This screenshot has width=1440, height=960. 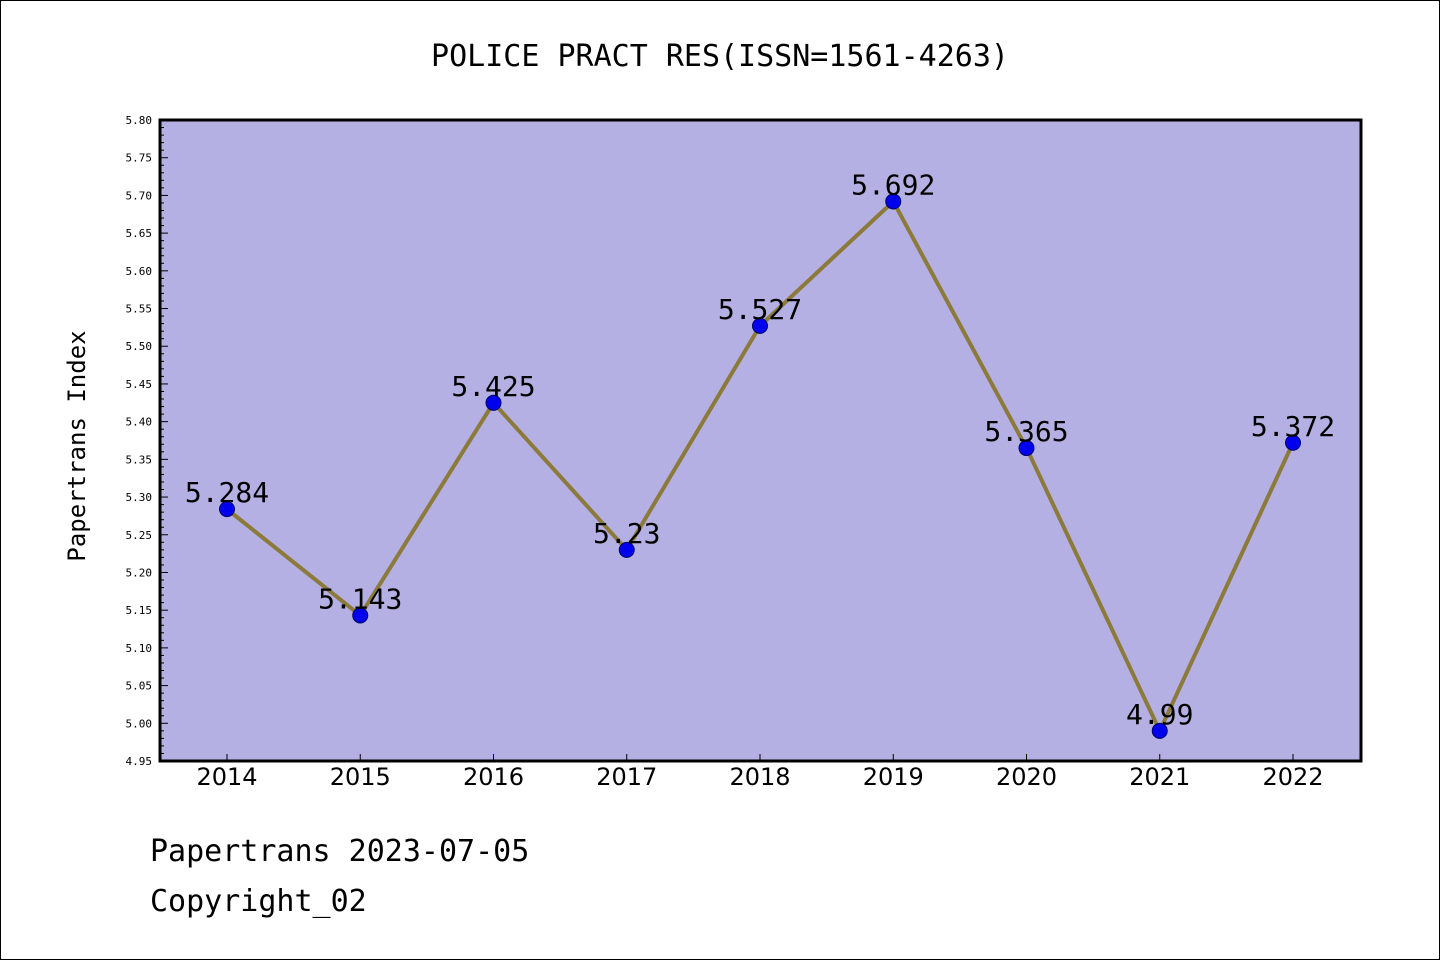 I want to click on data-label: 5.143, so click(x=360, y=598).